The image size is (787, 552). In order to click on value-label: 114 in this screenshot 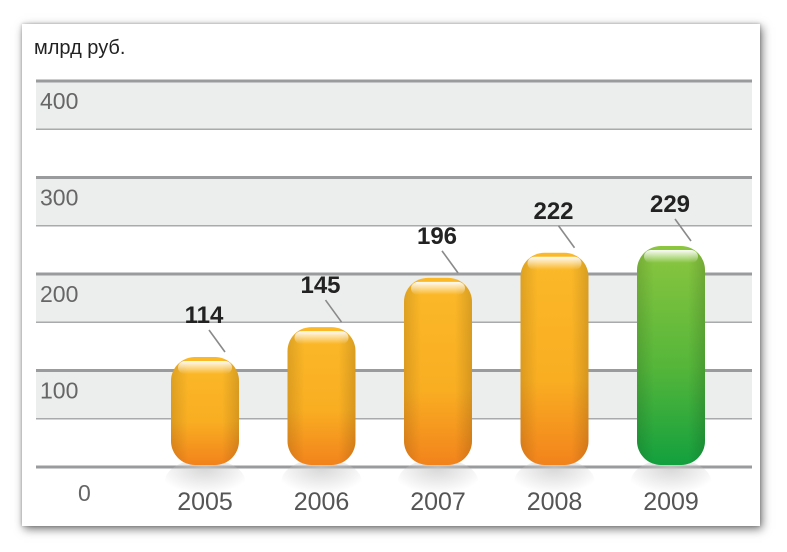, I will do `click(204, 315)`.